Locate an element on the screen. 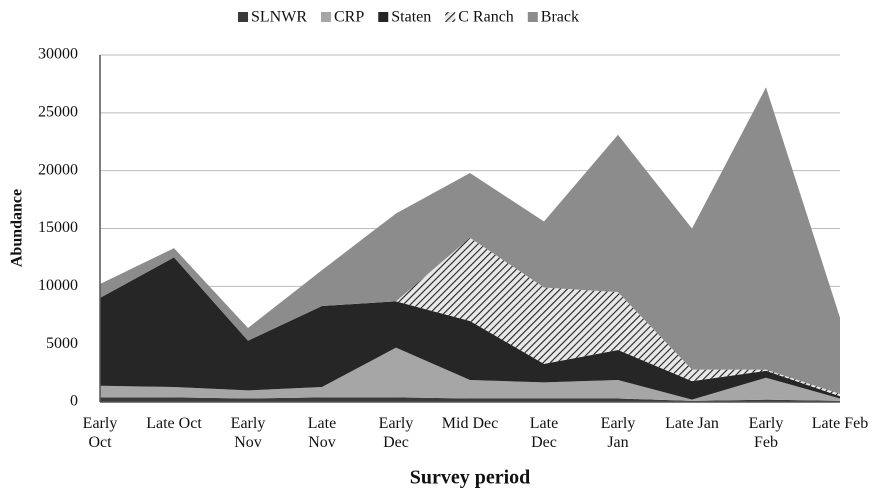  y-tick-label: 5000 is located at coordinates (62, 343).